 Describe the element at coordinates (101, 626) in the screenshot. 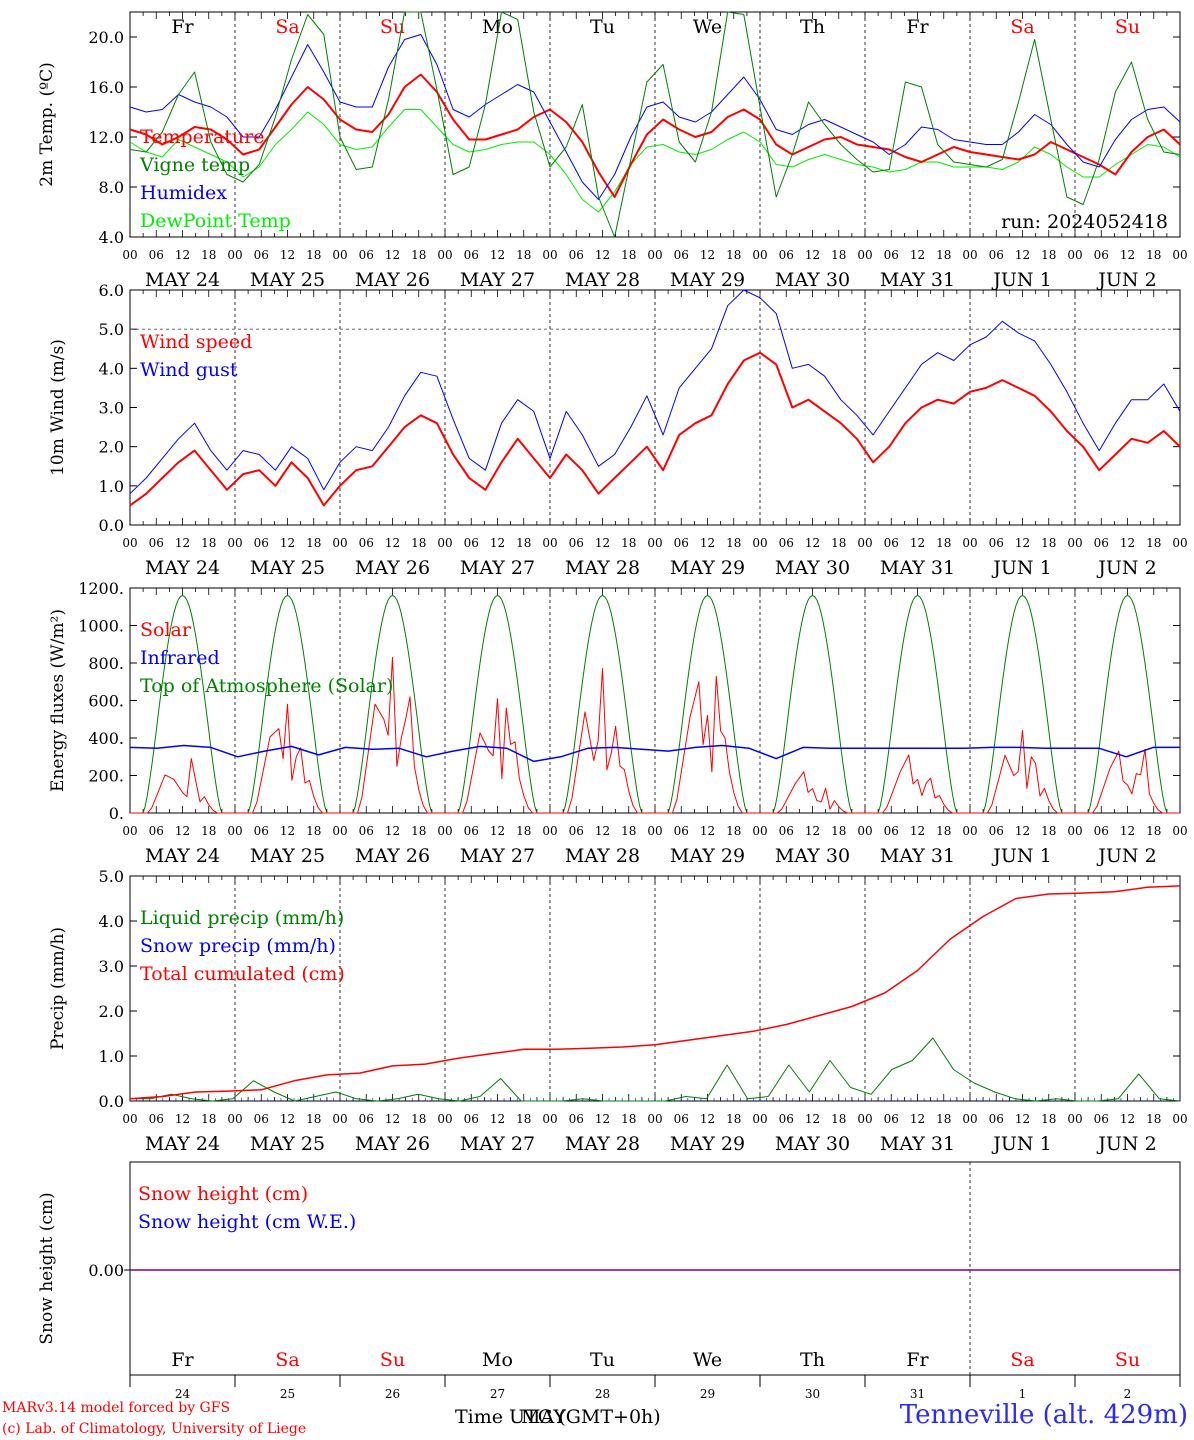

I see `y-tick-label: 1000.` at that location.